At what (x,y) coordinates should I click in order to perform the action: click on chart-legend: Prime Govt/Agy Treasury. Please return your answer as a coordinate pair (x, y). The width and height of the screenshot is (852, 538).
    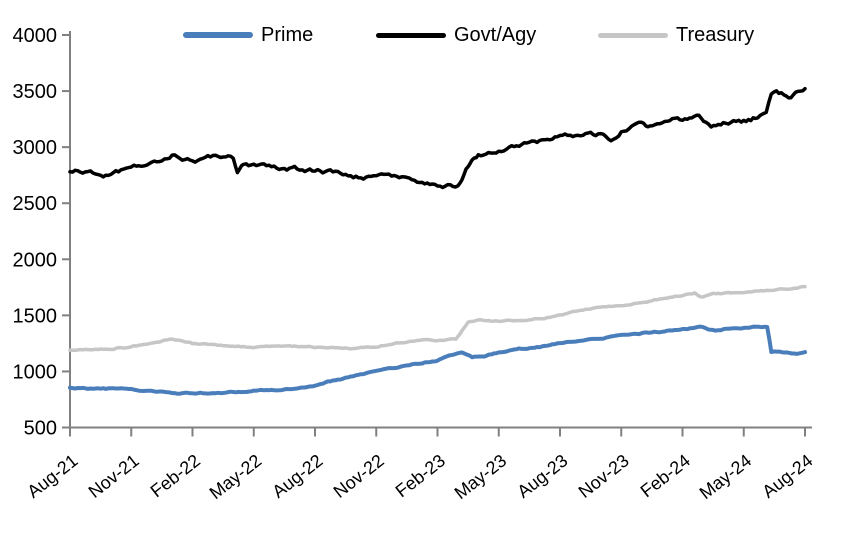
    Looking at the image, I should click on (426, 24).